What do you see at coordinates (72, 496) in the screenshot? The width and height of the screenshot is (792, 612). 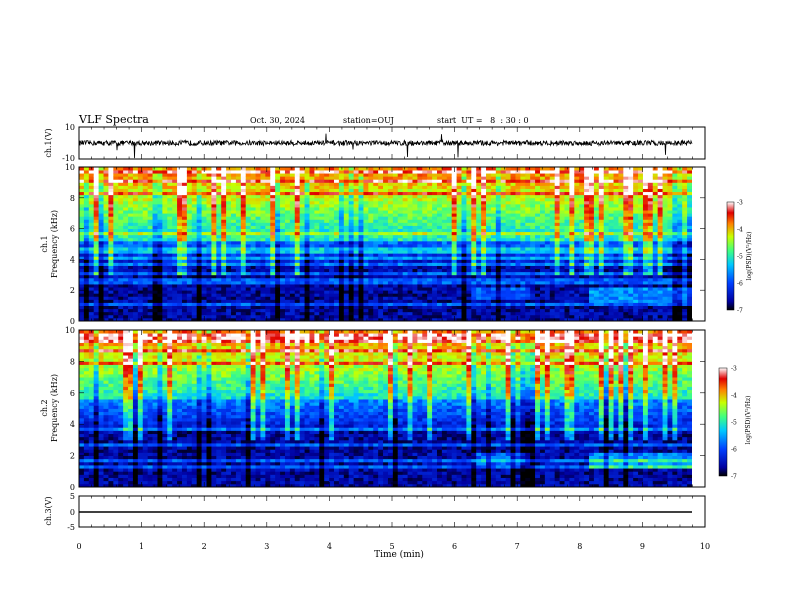 I see `wf3-ytick-top: 5` at bounding box center [72, 496].